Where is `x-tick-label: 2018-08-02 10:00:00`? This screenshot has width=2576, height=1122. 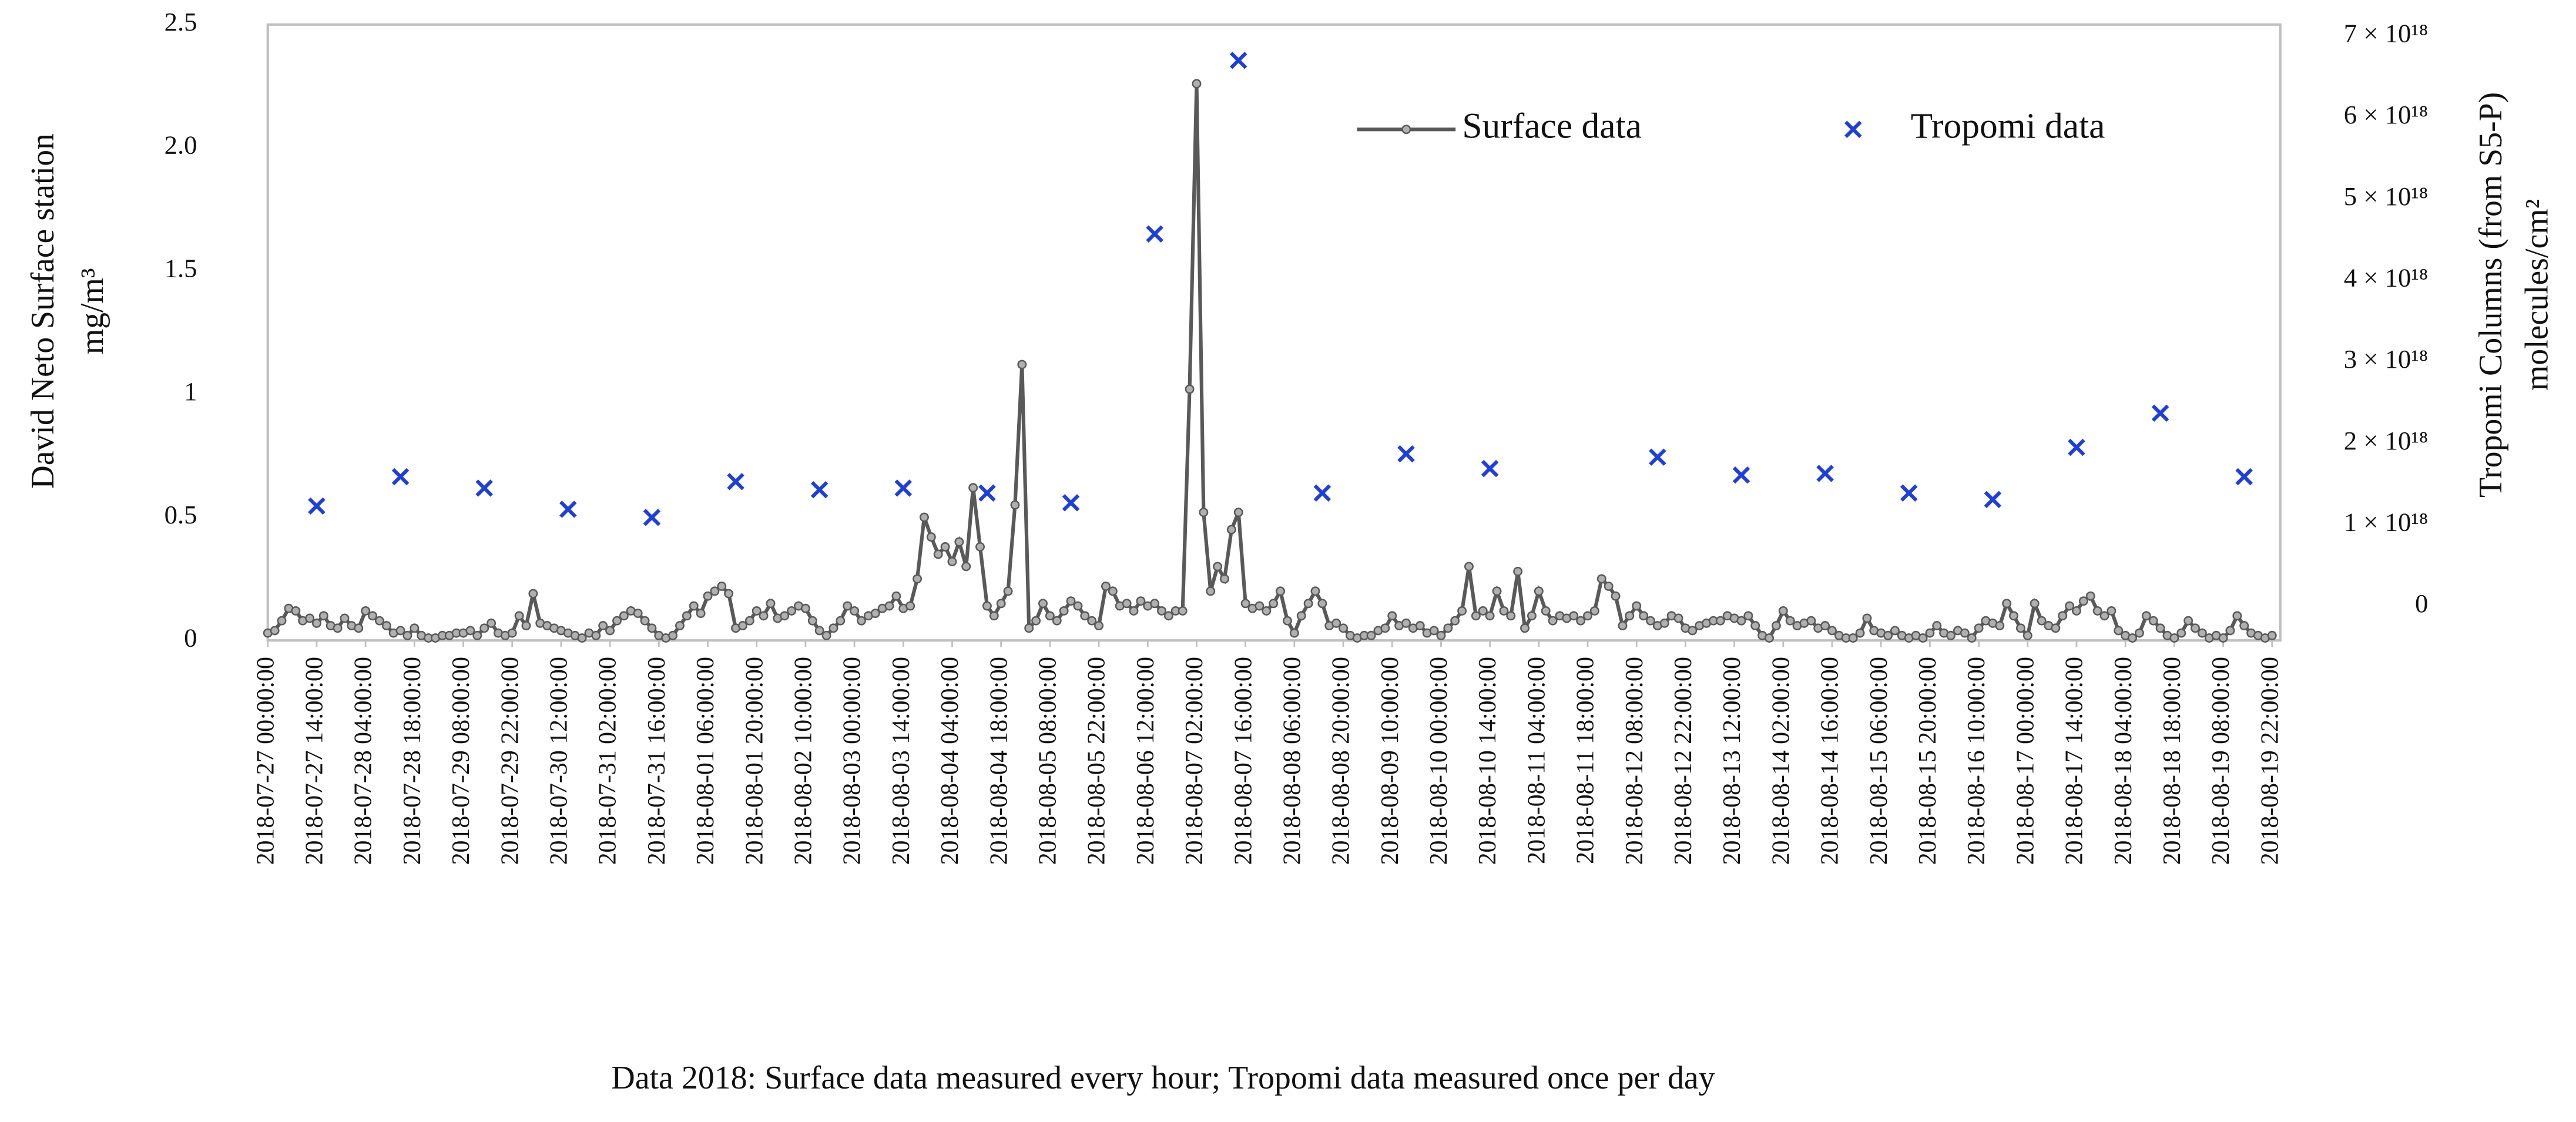
x-tick-label: 2018-08-02 10:00:00 is located at coordinates (803, 761).